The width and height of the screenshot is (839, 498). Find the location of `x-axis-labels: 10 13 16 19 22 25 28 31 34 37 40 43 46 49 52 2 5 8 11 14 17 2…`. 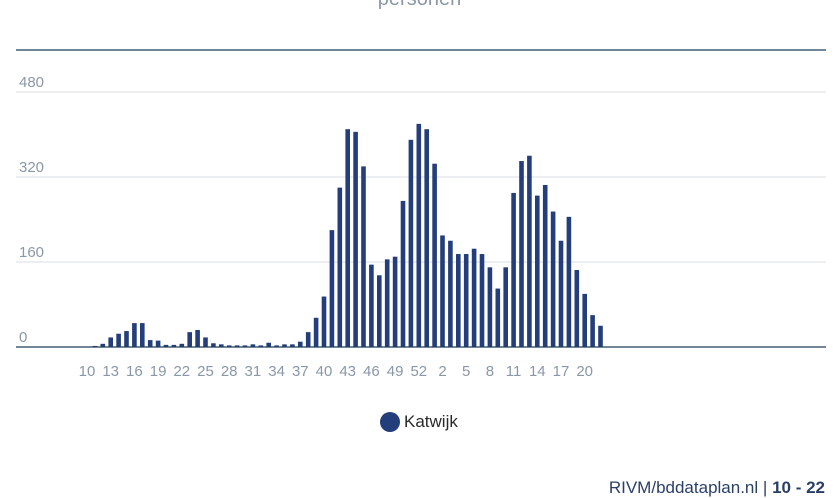

x-axis-labels: 10 13 16 19 22 25 28 31 34 37 40 43 46 49 52 2 5 8 11 14 17 2… is located at coordinates (336, 371).